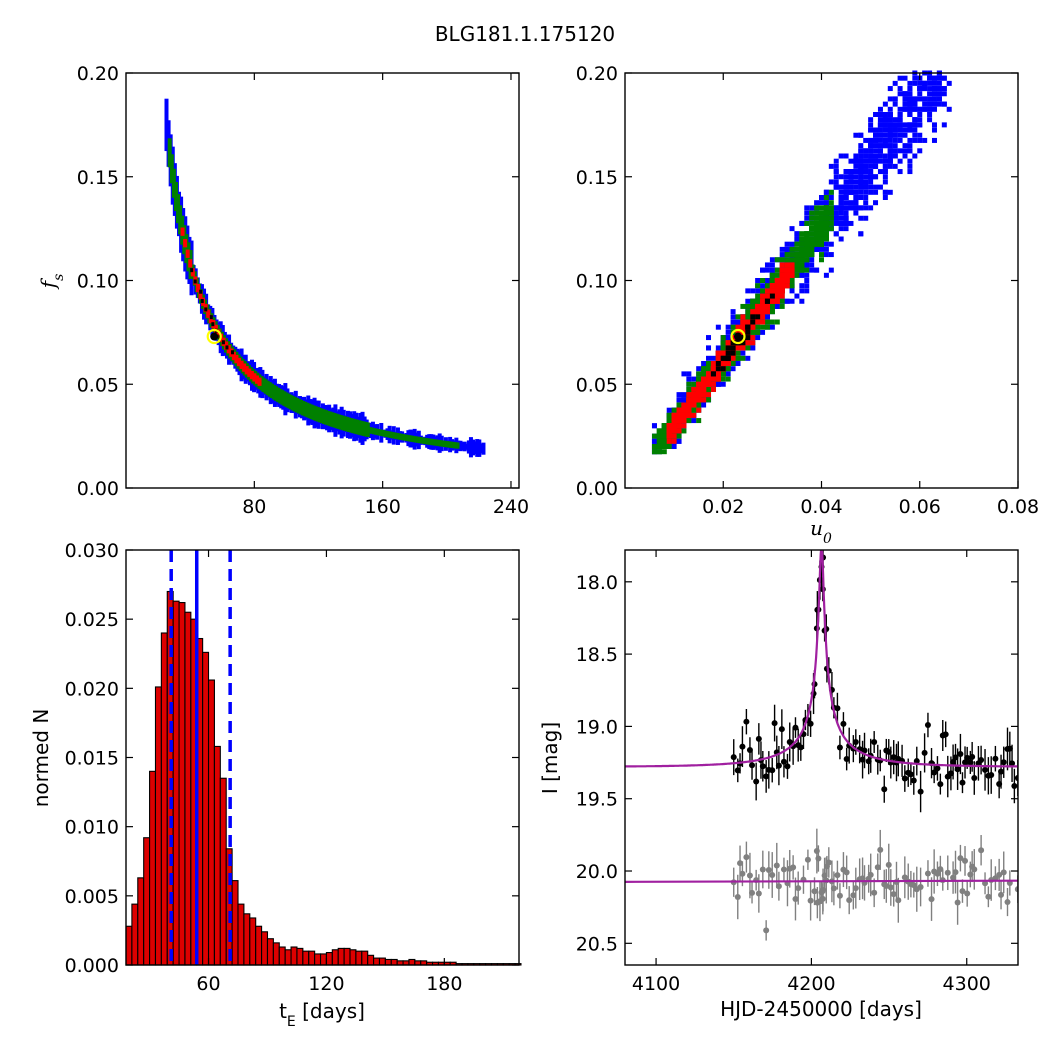 This screenshot has height=1050, width=1050. What do you see at coordinates (821, 531) in the screenshot?
I see `x-axis-label: u0` at bounding box center [821, 531].